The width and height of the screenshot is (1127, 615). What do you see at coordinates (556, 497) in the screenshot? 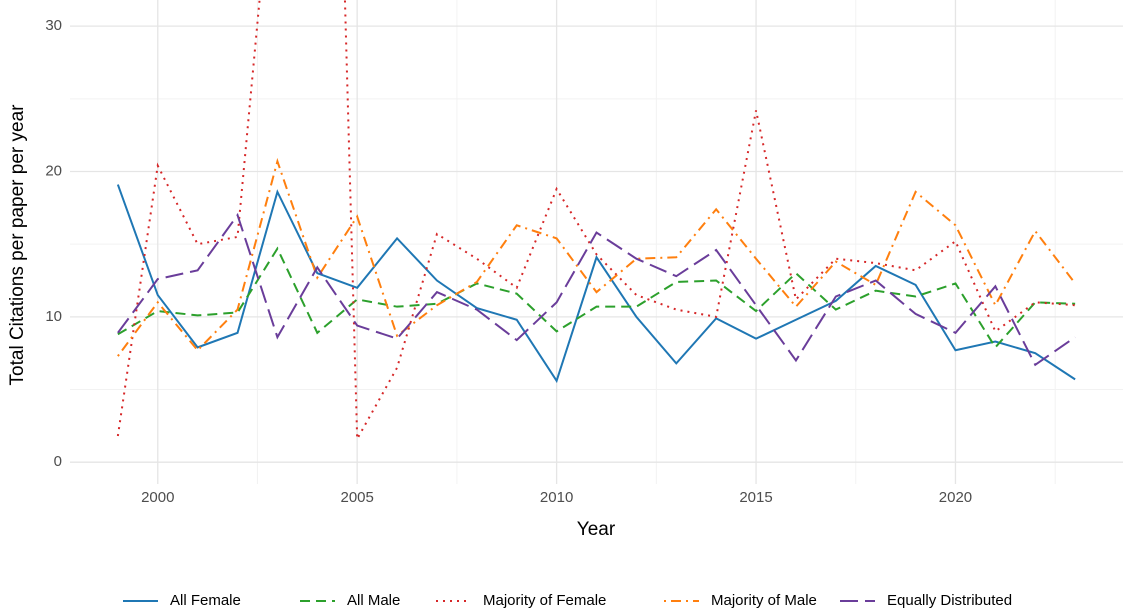
I see `x-tick-label: 2010` at bounding box center [556, 497].